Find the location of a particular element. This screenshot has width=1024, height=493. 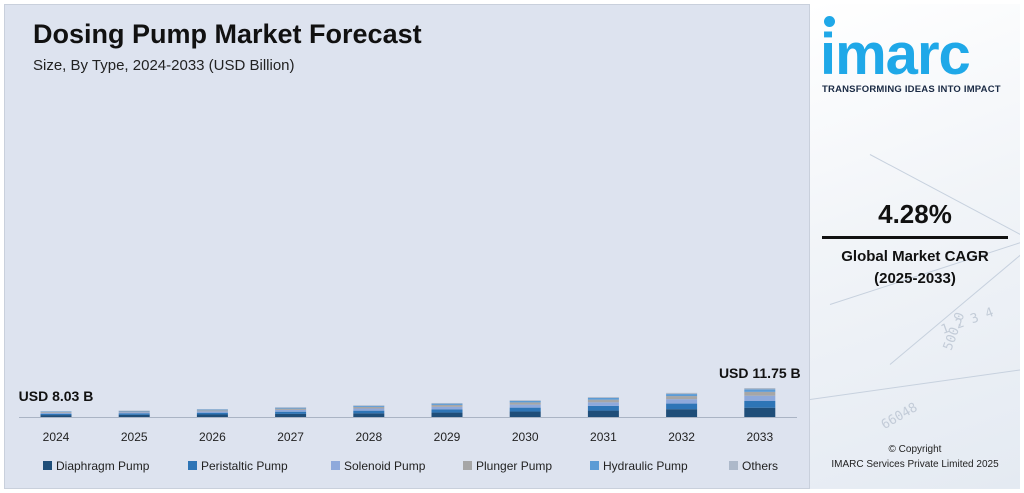

bar-segment-peristaltic-pump-2031 is located at coordinates (603, 408).